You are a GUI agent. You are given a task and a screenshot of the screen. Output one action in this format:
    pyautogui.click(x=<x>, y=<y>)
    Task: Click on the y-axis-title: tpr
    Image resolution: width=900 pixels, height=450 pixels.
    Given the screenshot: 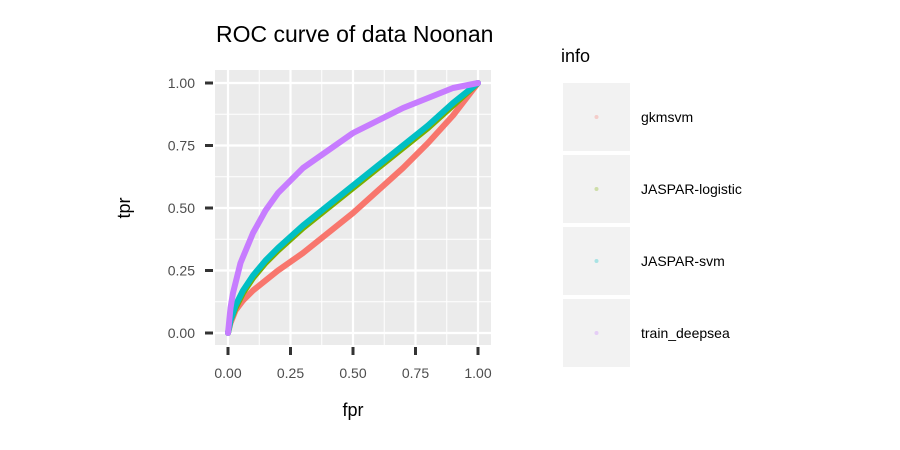 What is the action you would take?
    pyautogui.click(x=124, y=207)
    